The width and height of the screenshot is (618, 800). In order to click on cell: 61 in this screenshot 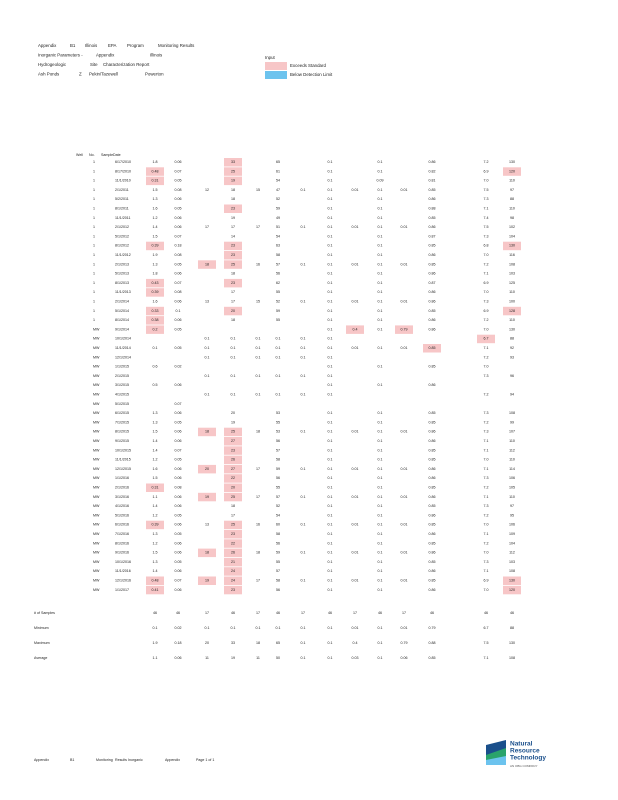, I will do `click(278, 171)`.